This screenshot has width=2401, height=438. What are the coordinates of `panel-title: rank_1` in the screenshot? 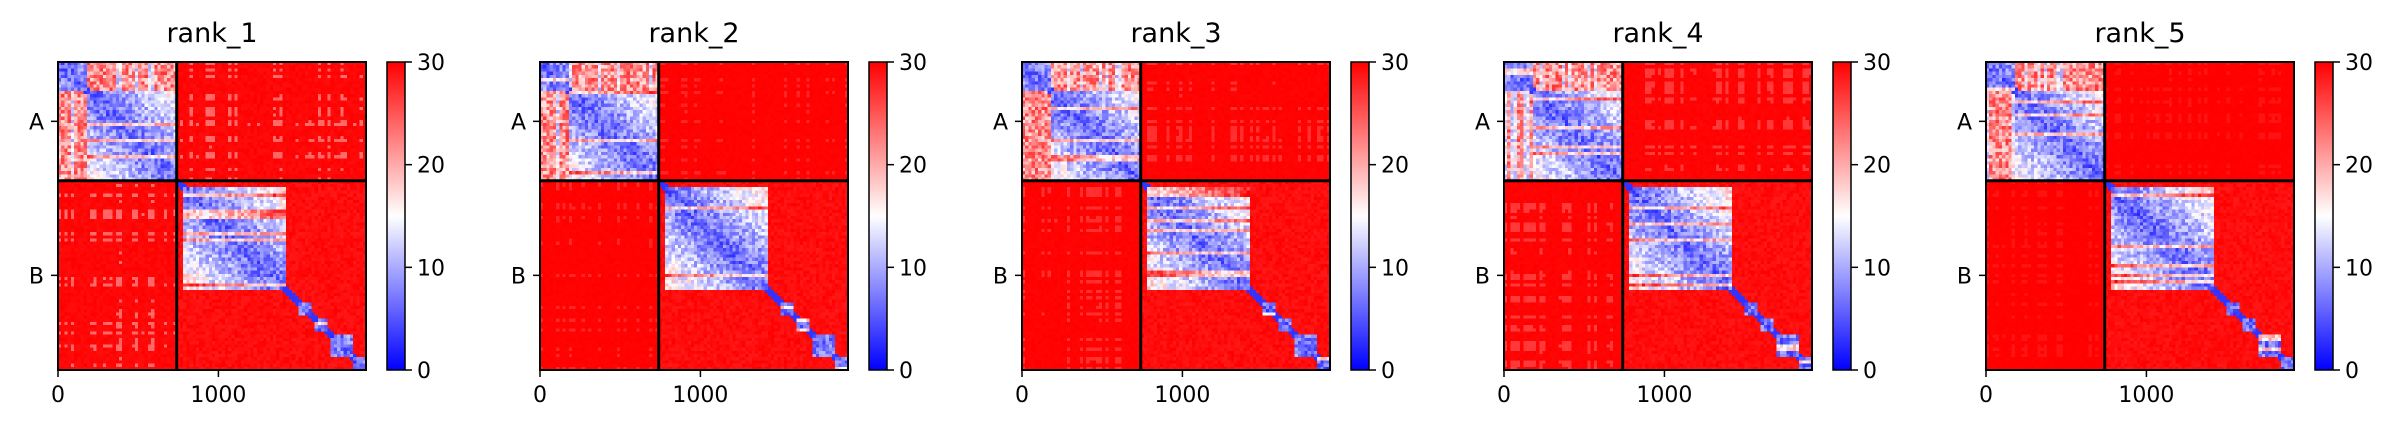 It's located at (211, 33).